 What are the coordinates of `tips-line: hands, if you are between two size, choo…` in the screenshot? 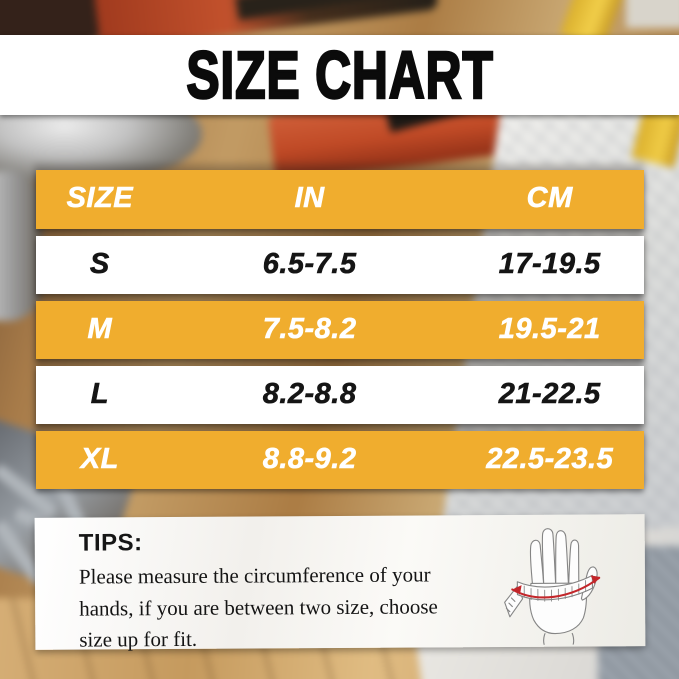 It's located at (258, 607).